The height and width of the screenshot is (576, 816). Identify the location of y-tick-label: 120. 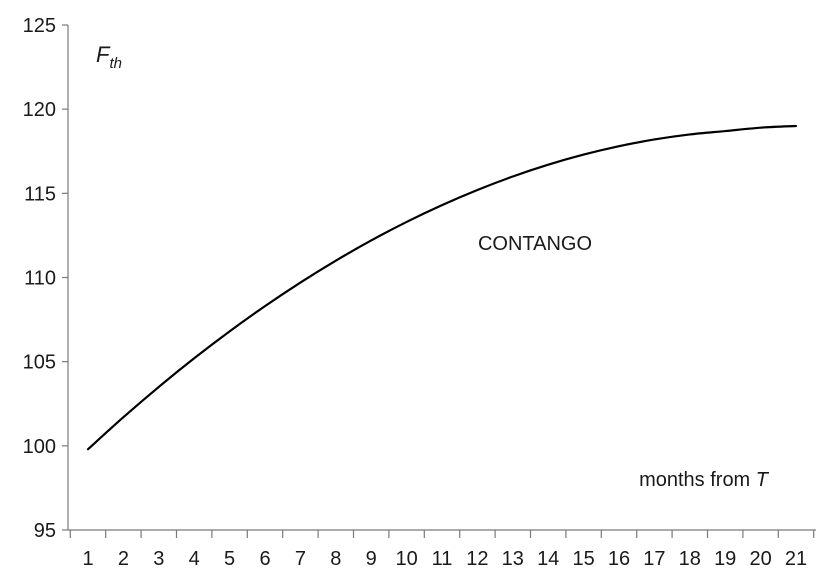
(39, 110).